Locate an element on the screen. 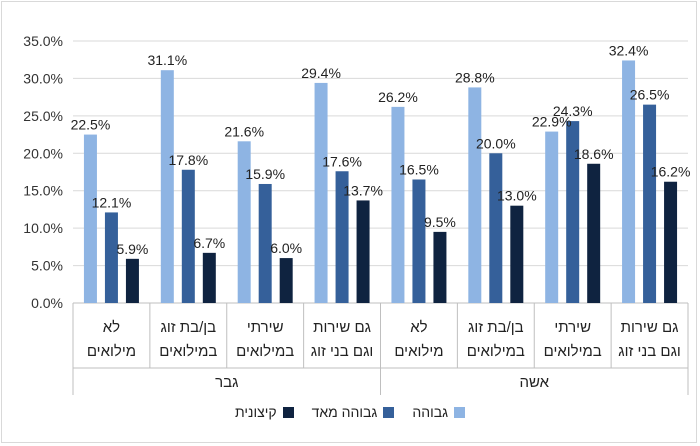 This screenshot has height=446, width=700. data-label: 16.2% is located at coordinates (671, 172).